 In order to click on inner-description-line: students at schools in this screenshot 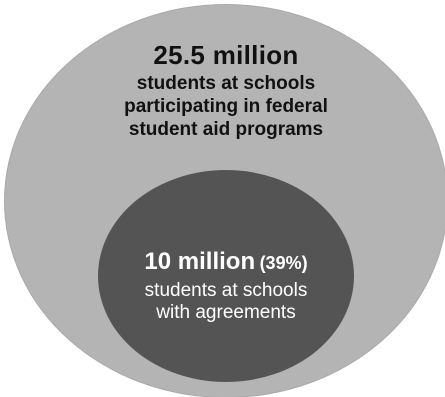, I will do `click(226, 290)`.